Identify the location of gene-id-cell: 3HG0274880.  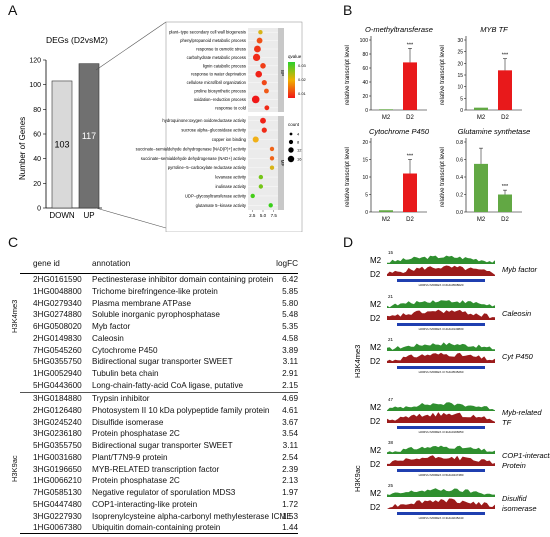
(57, 315).